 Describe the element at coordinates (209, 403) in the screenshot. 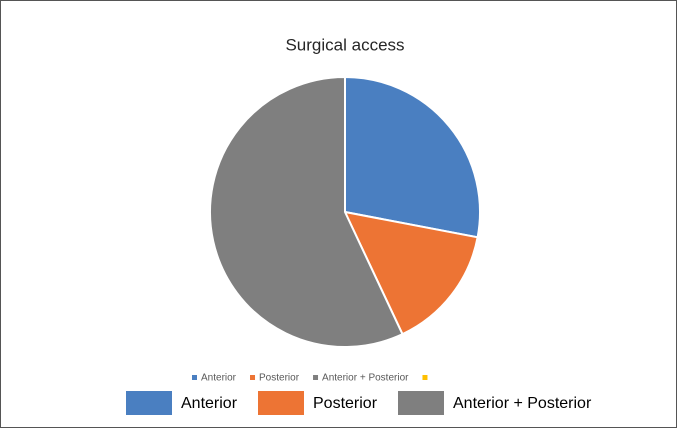

I see `legend-label-large: Anterior` at that location.